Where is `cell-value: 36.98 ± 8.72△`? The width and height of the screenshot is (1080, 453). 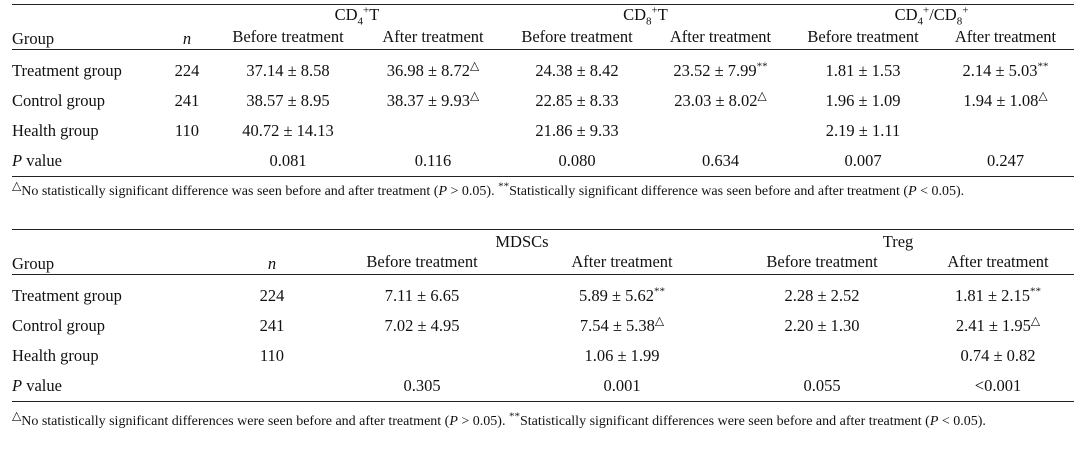
cell-value: 36.98 ± 8.72△ is located at coordinates (433, 69).